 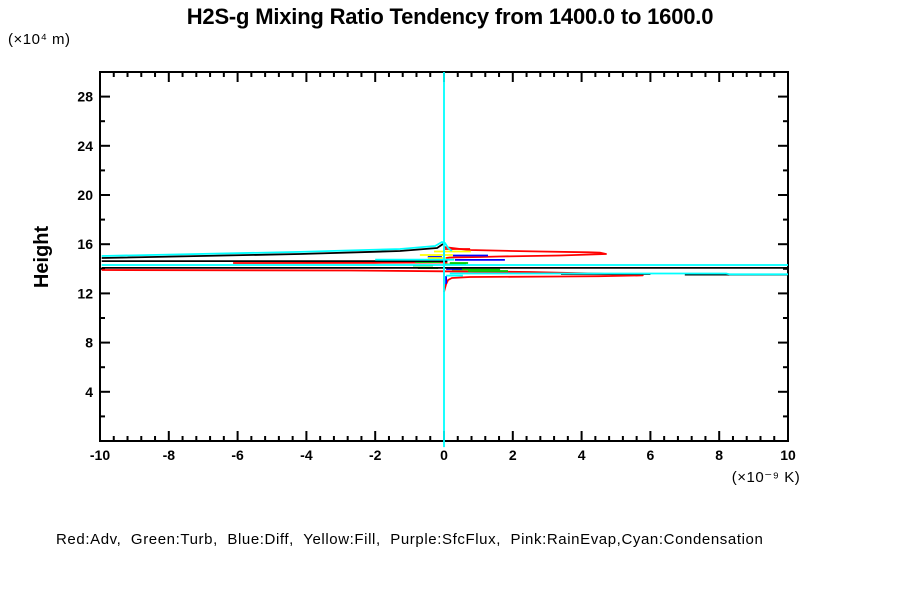 I want to click on x-tick-label: 8, so click(x=719, y=455).